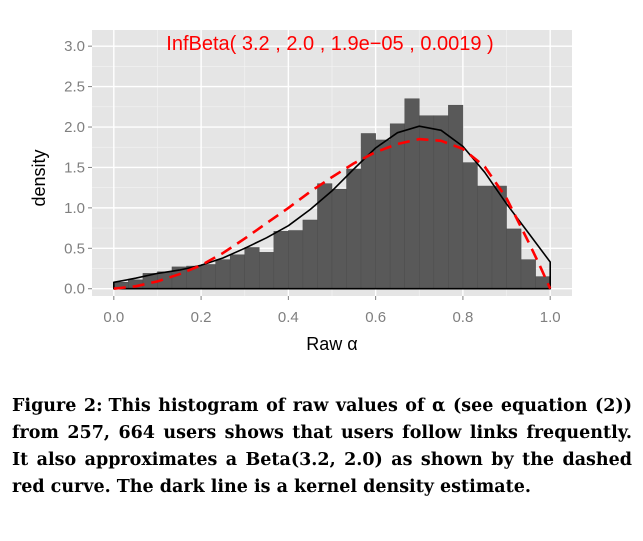 Image resolution: width=643 pixels, height=541 pixels. Describe the element at coordinates (74, 127) in the screenshot. I see `y-tick-label: 2.0` at that location.